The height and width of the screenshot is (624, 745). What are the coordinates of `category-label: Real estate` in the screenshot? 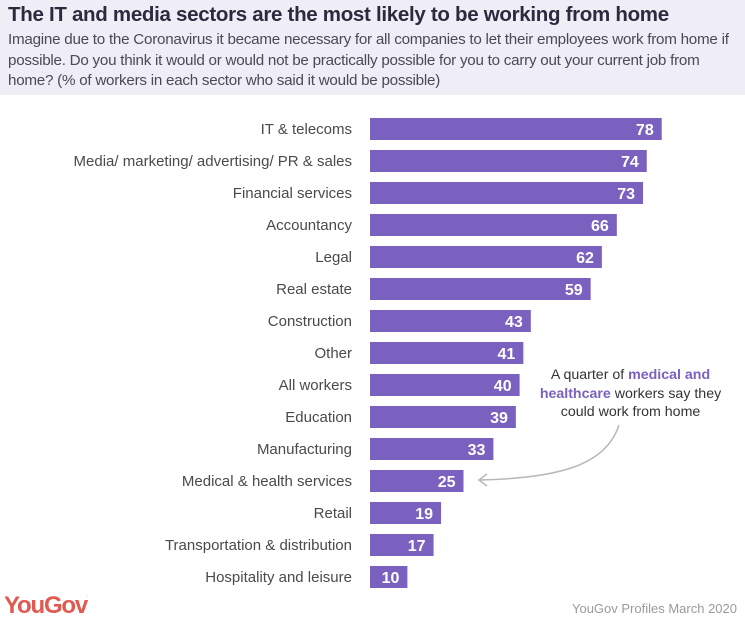 It's located at (314, 289).